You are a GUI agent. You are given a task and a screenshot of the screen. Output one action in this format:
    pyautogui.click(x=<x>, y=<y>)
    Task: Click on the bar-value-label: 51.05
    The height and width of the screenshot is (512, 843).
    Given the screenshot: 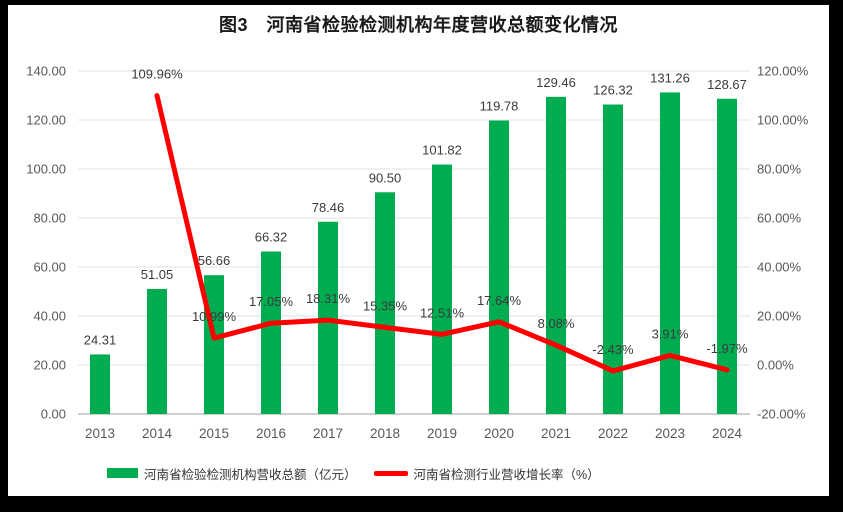 What is the action you would take?
    pyautogui.click(x=157, y=274)
    